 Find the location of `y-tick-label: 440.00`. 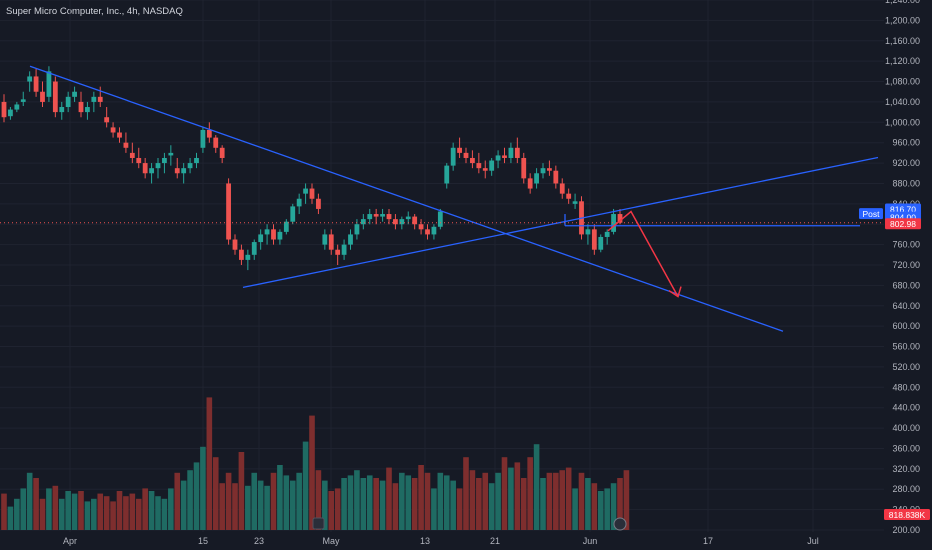

y-tick-label: 440.00 is located at coordinates (906, 408).